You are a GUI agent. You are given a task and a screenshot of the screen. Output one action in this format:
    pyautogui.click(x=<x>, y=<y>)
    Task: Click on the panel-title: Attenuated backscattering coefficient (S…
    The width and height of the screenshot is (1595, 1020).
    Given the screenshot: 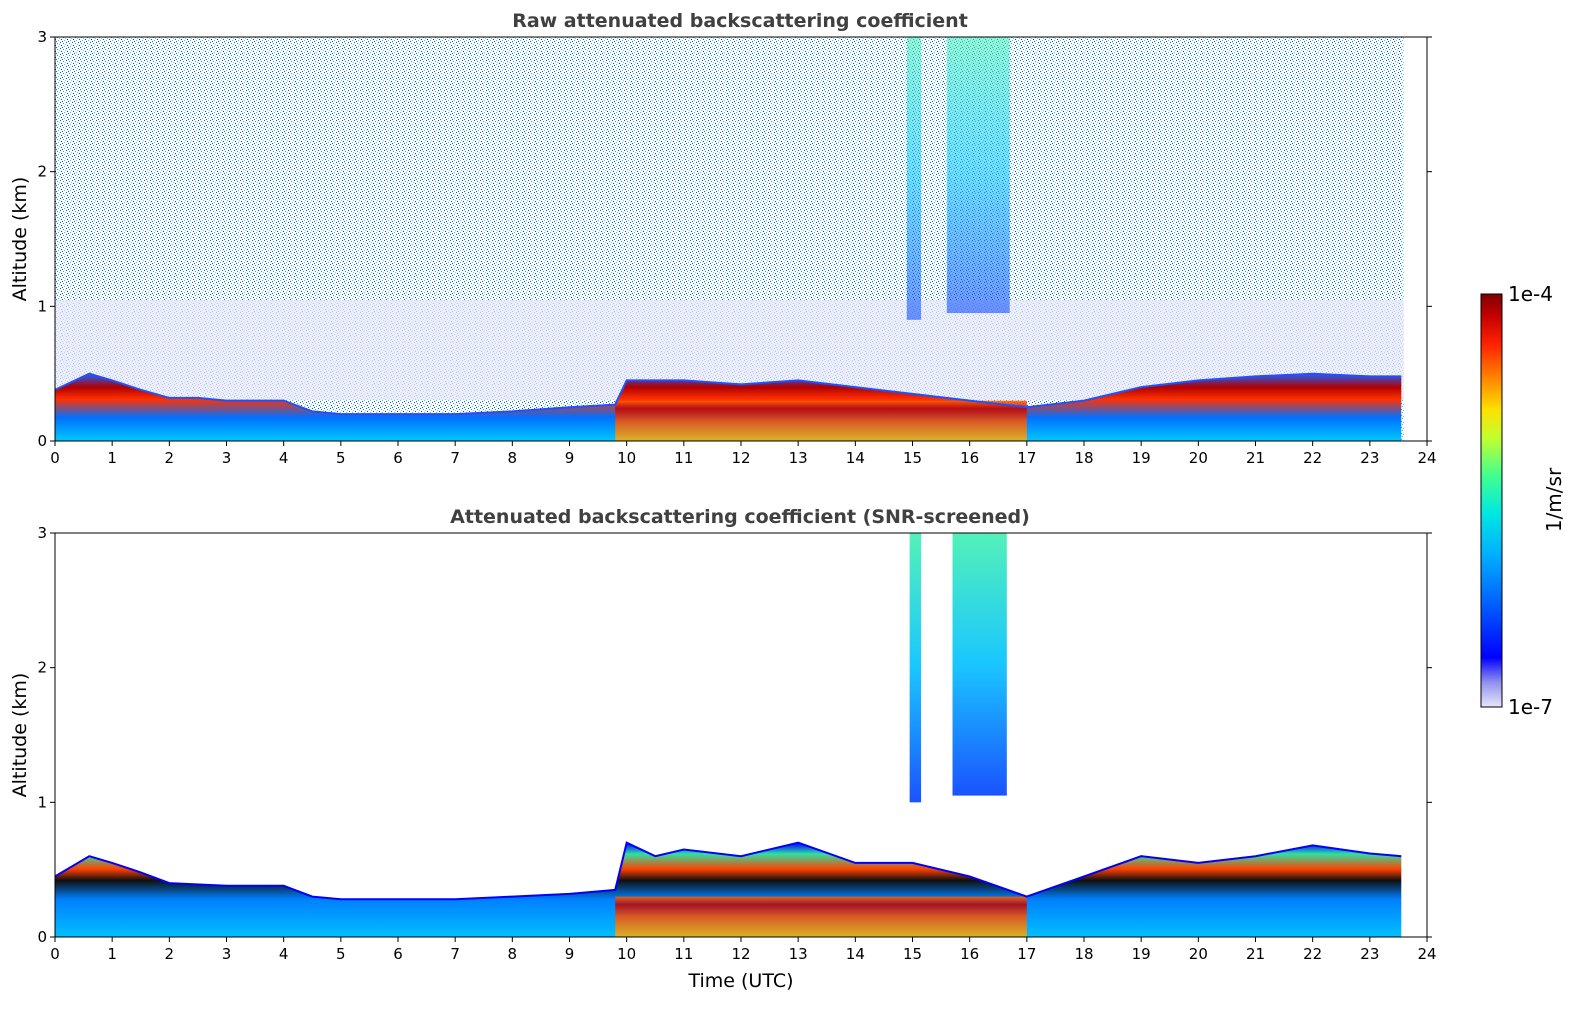 What is the action you would take?
    pyautogui.click(x=740, y=517)
    